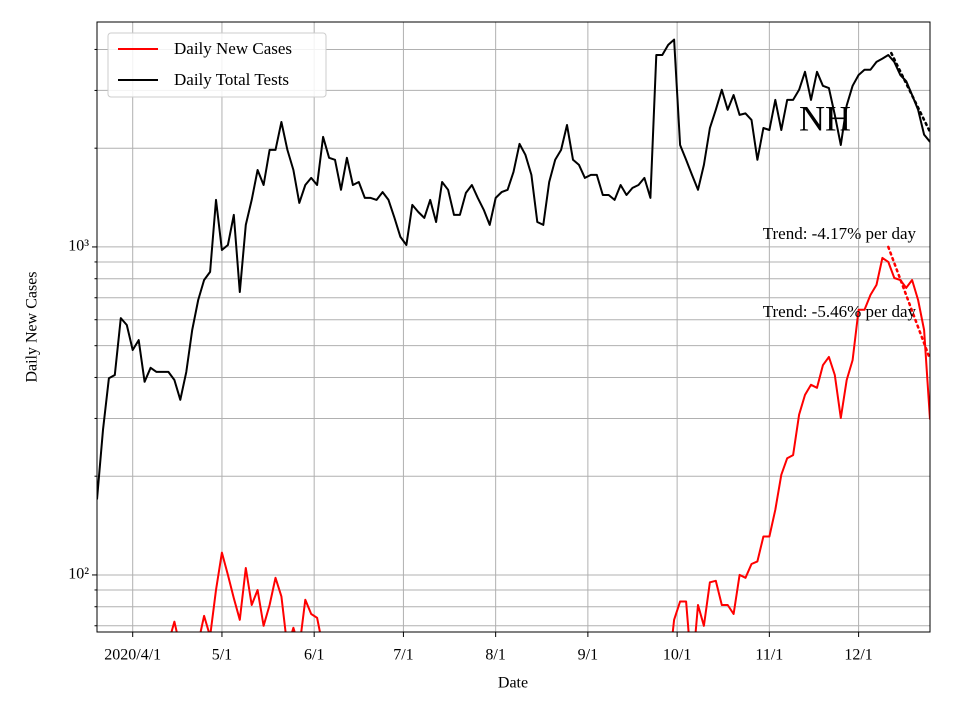 The image size is (960, 720). What do you see at coordinates (403, 655) in the screenshot?
I see `x-tick-label: 7/1` at bounding box center [403, 655].